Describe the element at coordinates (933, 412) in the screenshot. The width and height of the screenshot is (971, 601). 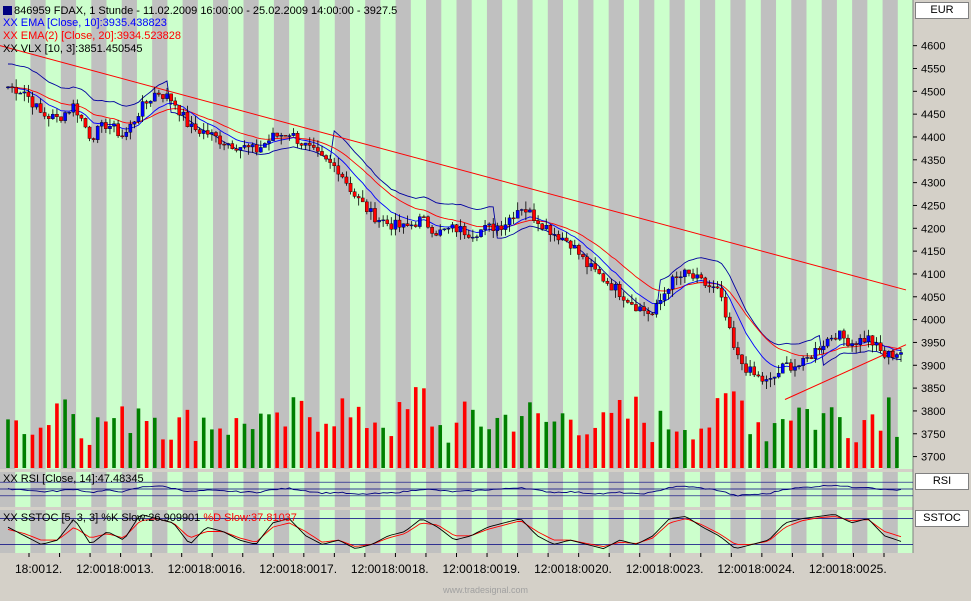
I see `y-tick-label: 3800` at that location.